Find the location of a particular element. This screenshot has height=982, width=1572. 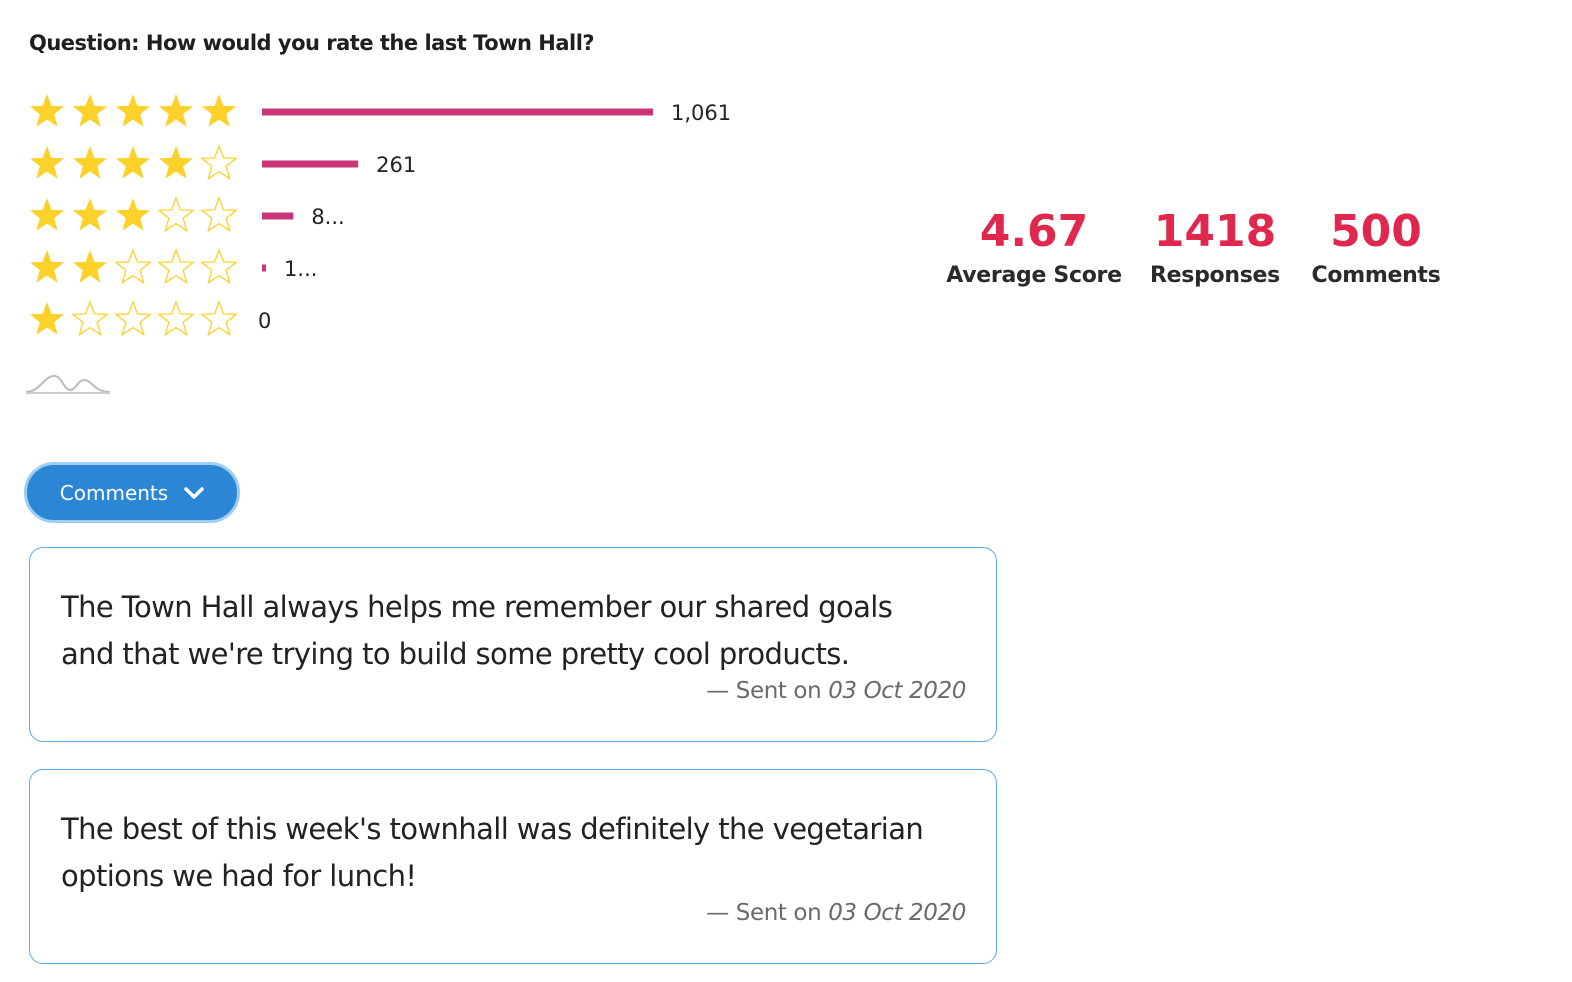

chevron-icon is located at coordinates (194, 492).